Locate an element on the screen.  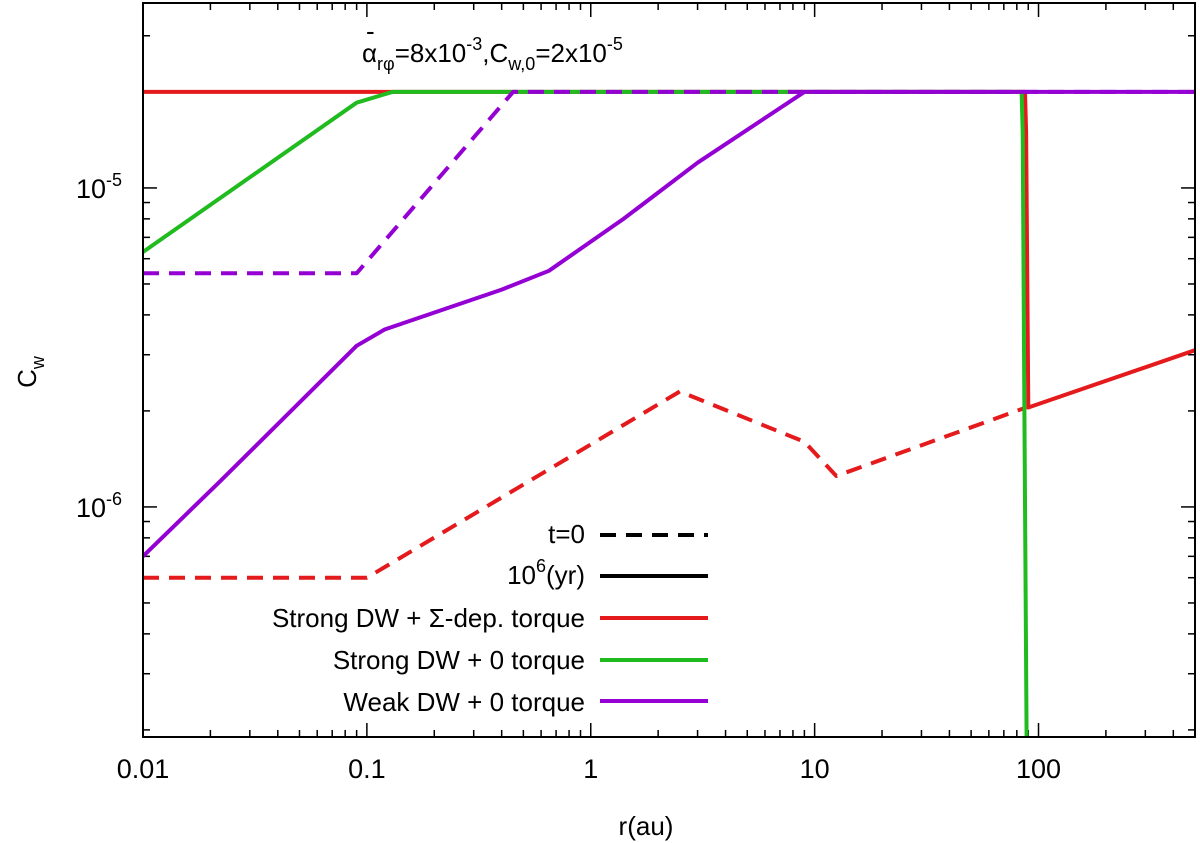
legend-label-1e6yr: 106(yr) is located at coordinates (546, 573).